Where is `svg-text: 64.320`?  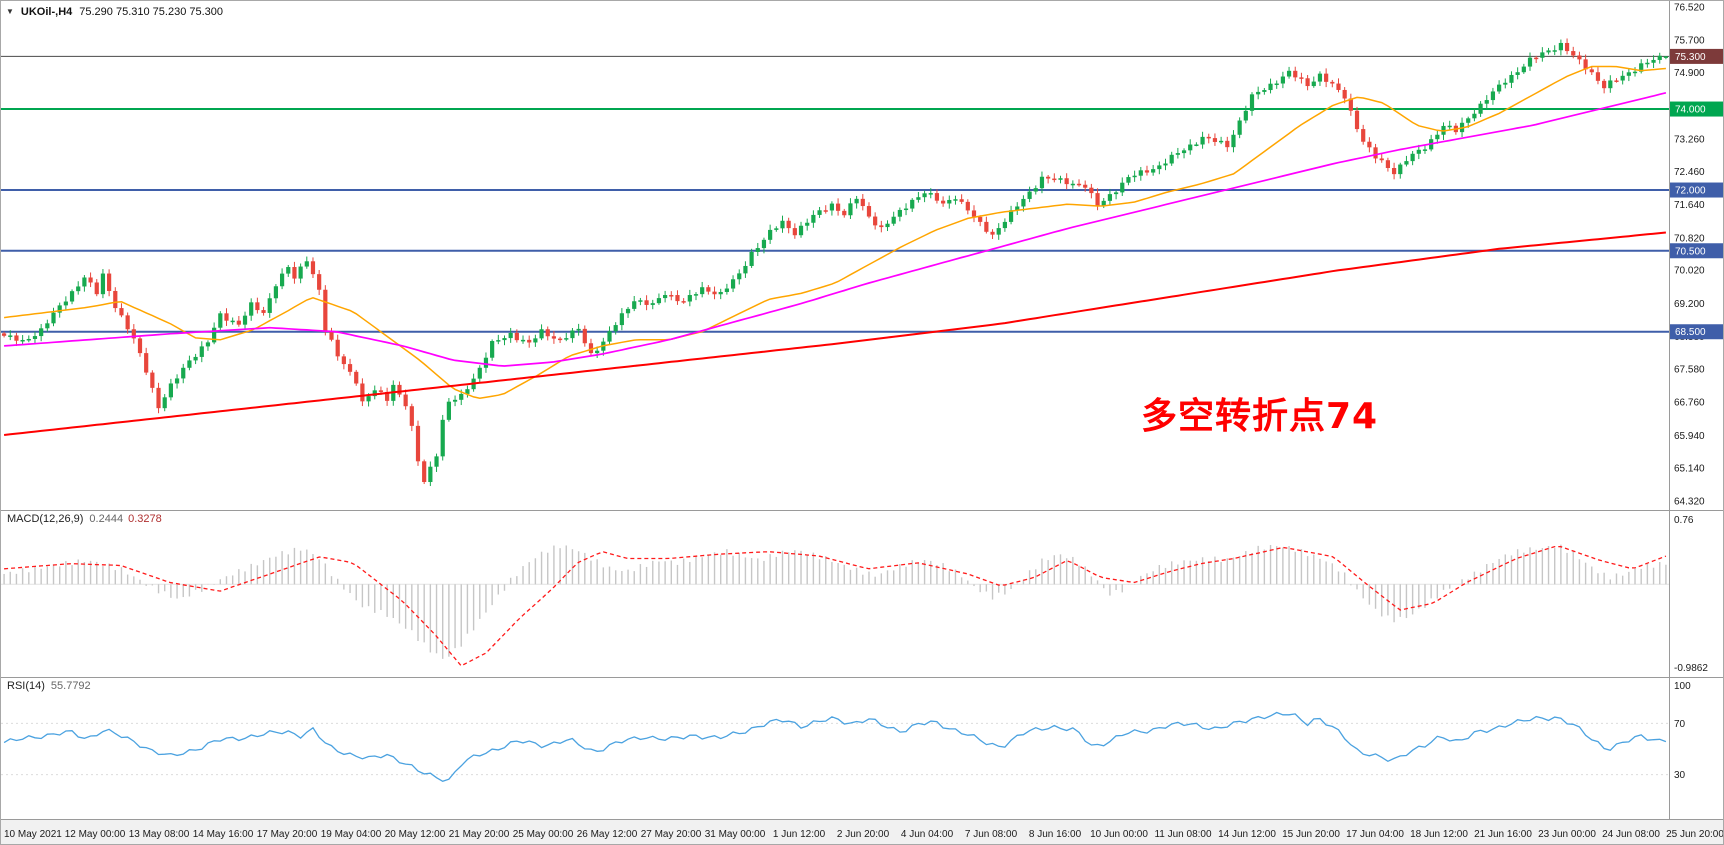
svg-text: 64.320 is located at coordinates (1689, 502).